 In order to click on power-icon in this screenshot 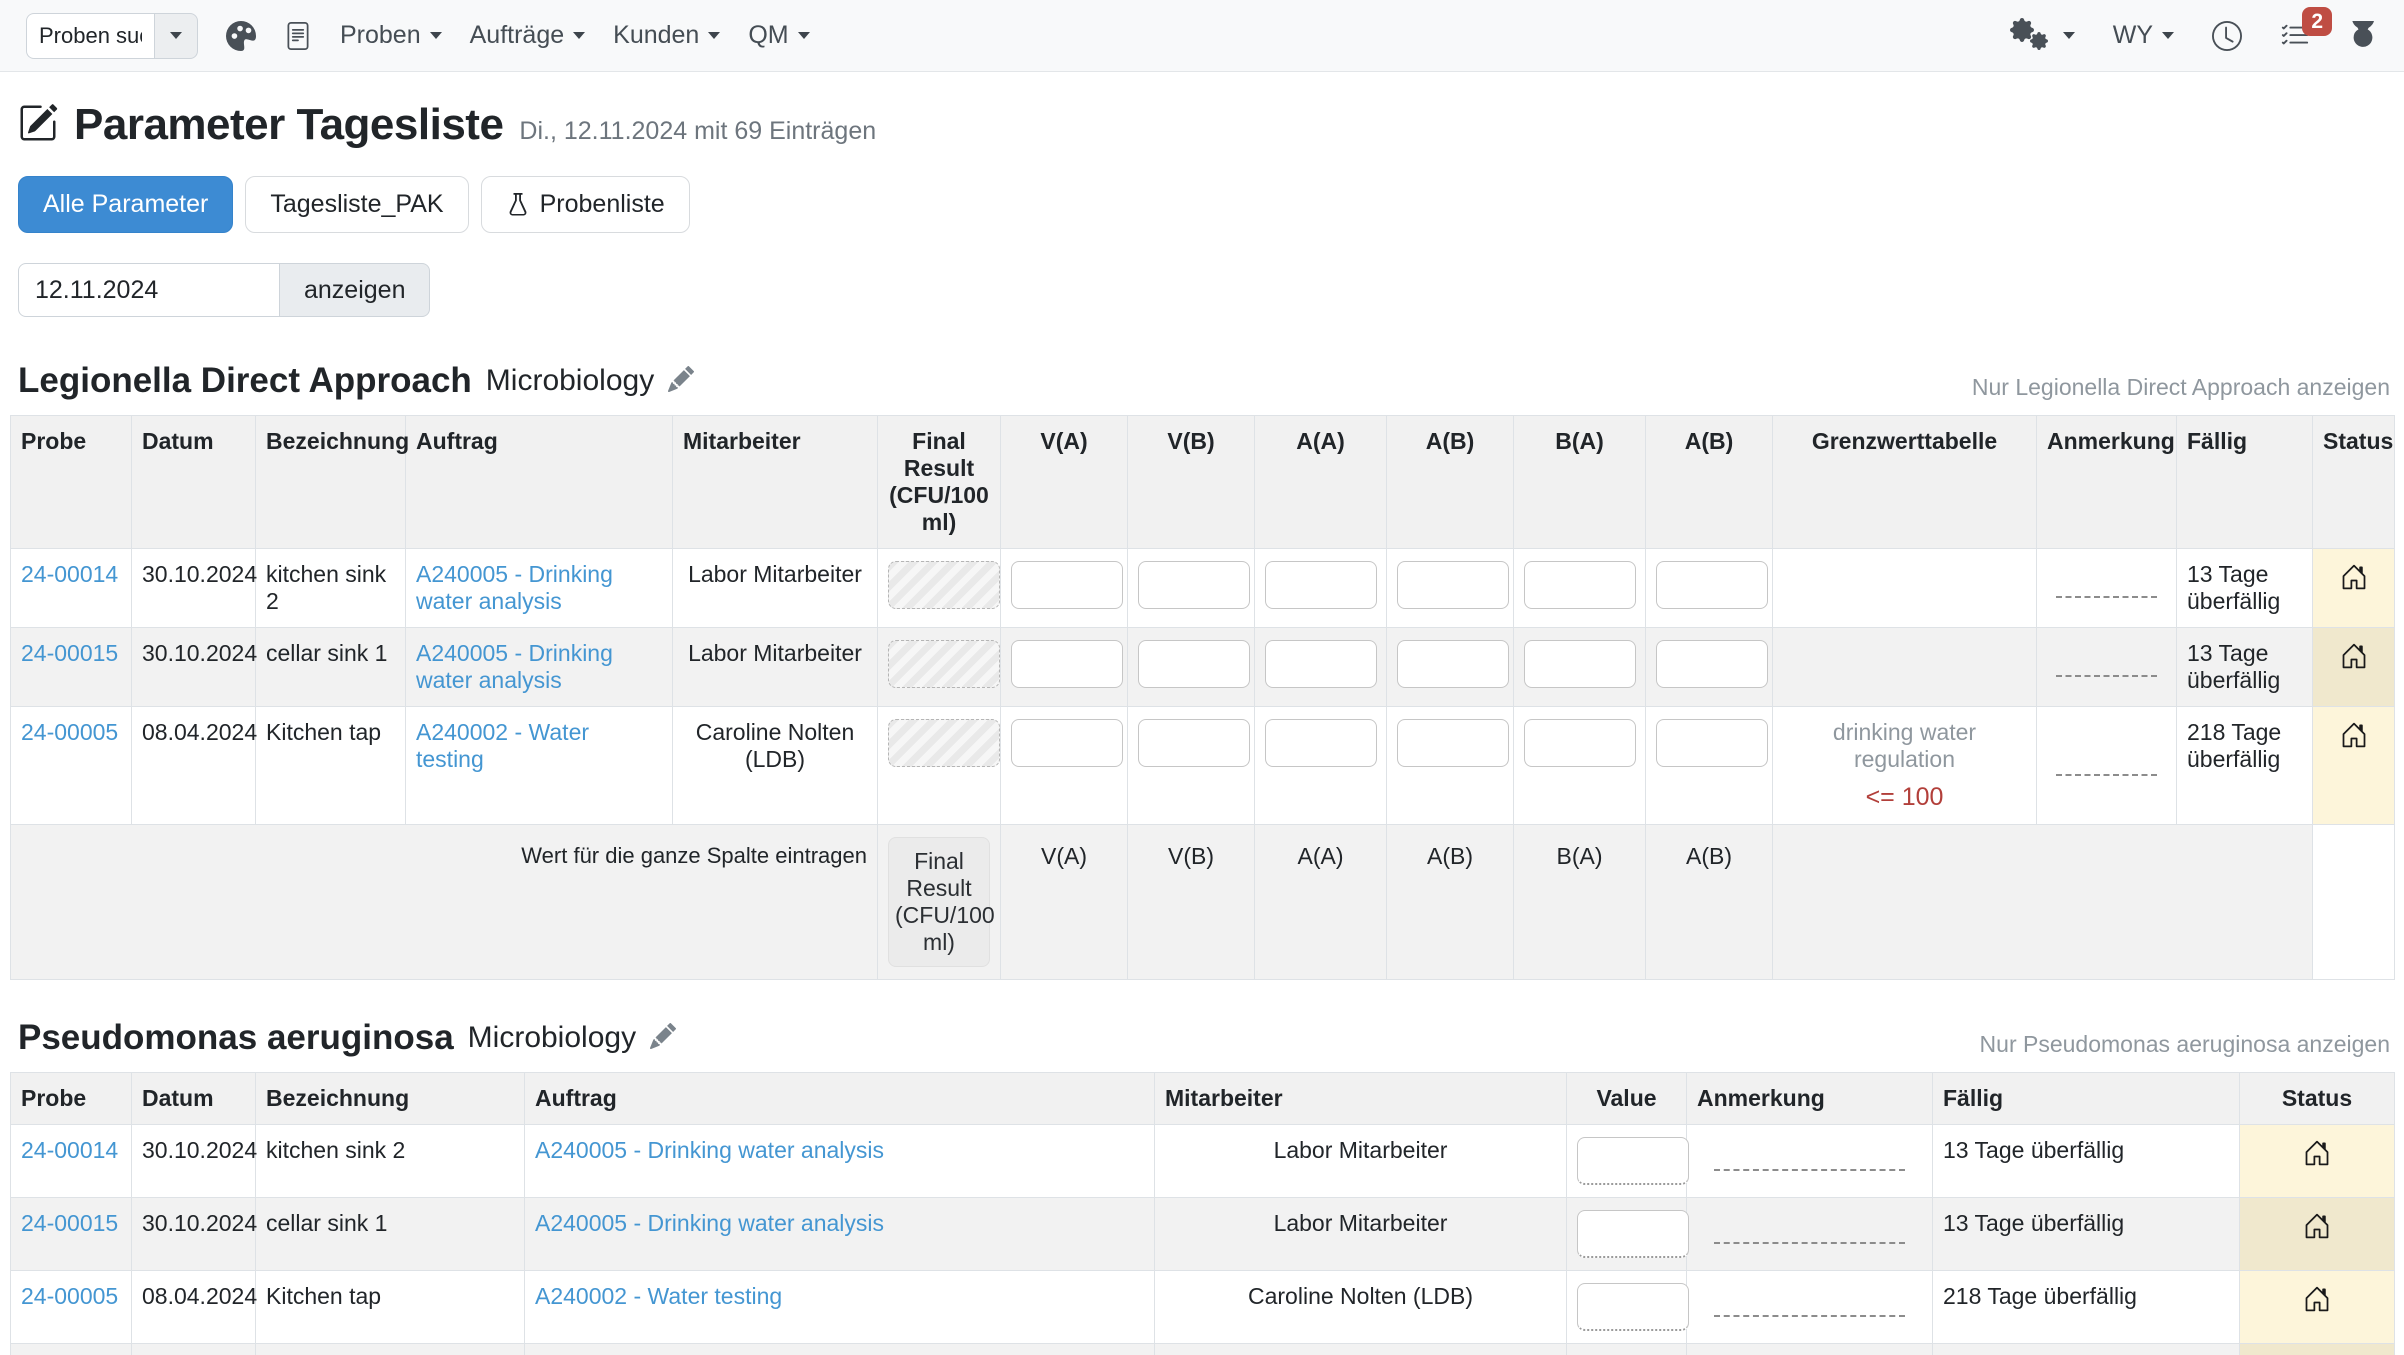, I will do `click(2363, 35)`.